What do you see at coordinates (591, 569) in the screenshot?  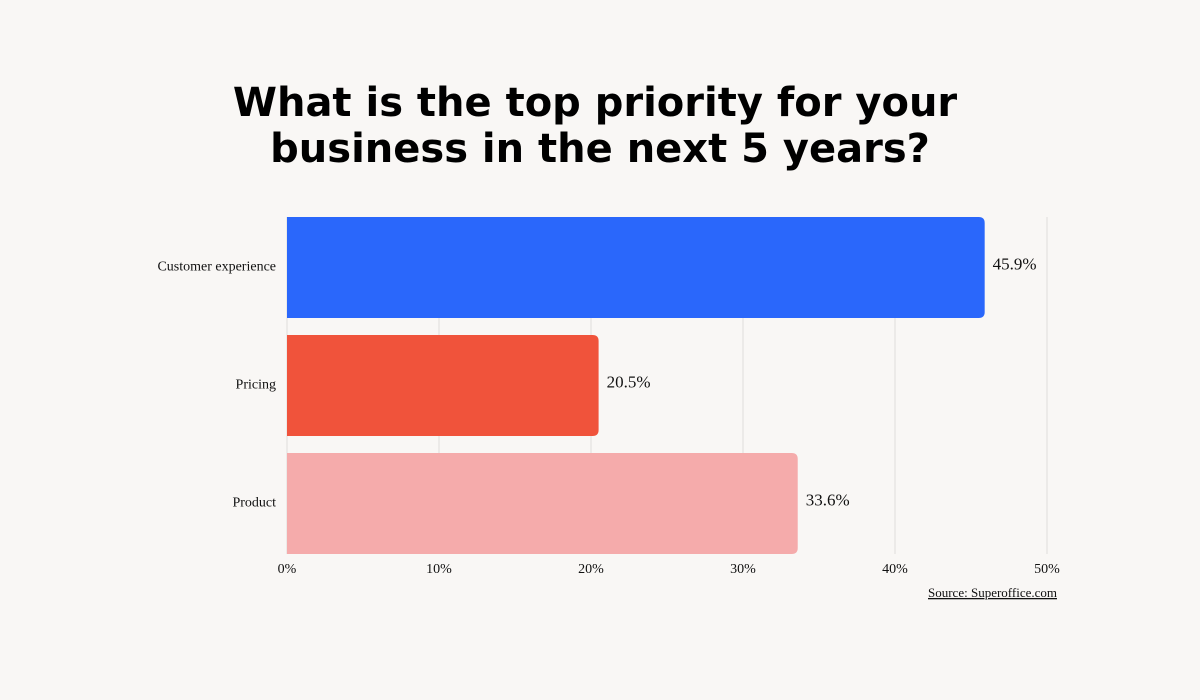 I see `x-tick-label: 20%` at bounding box center [591, 569].